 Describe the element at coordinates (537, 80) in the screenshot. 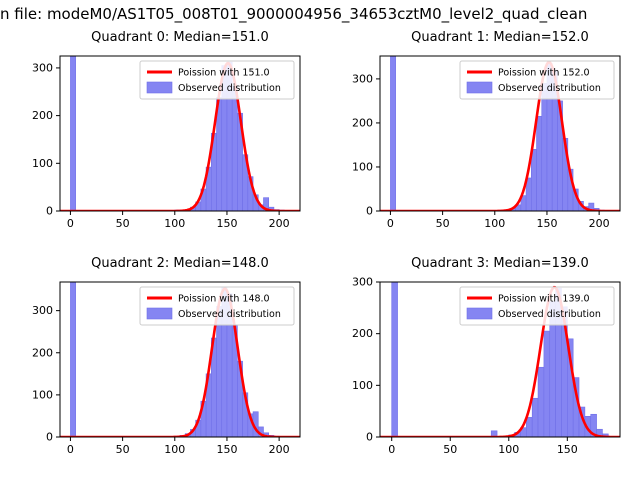

I see `legend: Poission with 152.0 Observed distribution` at that location.